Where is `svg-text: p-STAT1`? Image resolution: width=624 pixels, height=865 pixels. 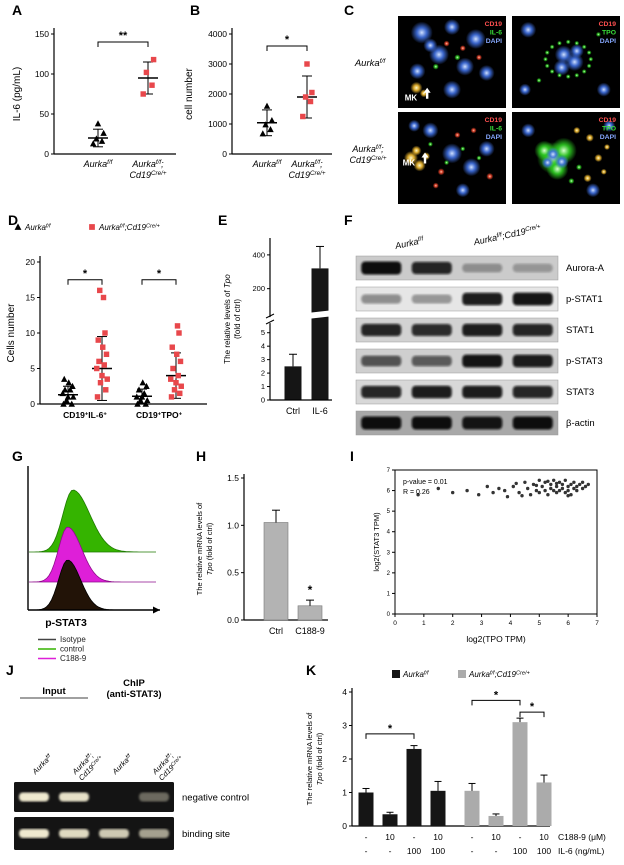
svg-text: p-STAT1 is located at coordinates (584, 299).